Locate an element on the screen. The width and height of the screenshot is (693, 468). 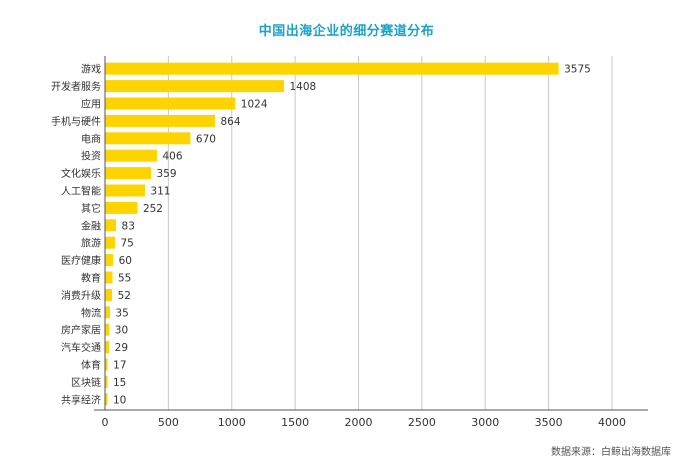
category-label: 电商 is located at coordinates (91, 138).